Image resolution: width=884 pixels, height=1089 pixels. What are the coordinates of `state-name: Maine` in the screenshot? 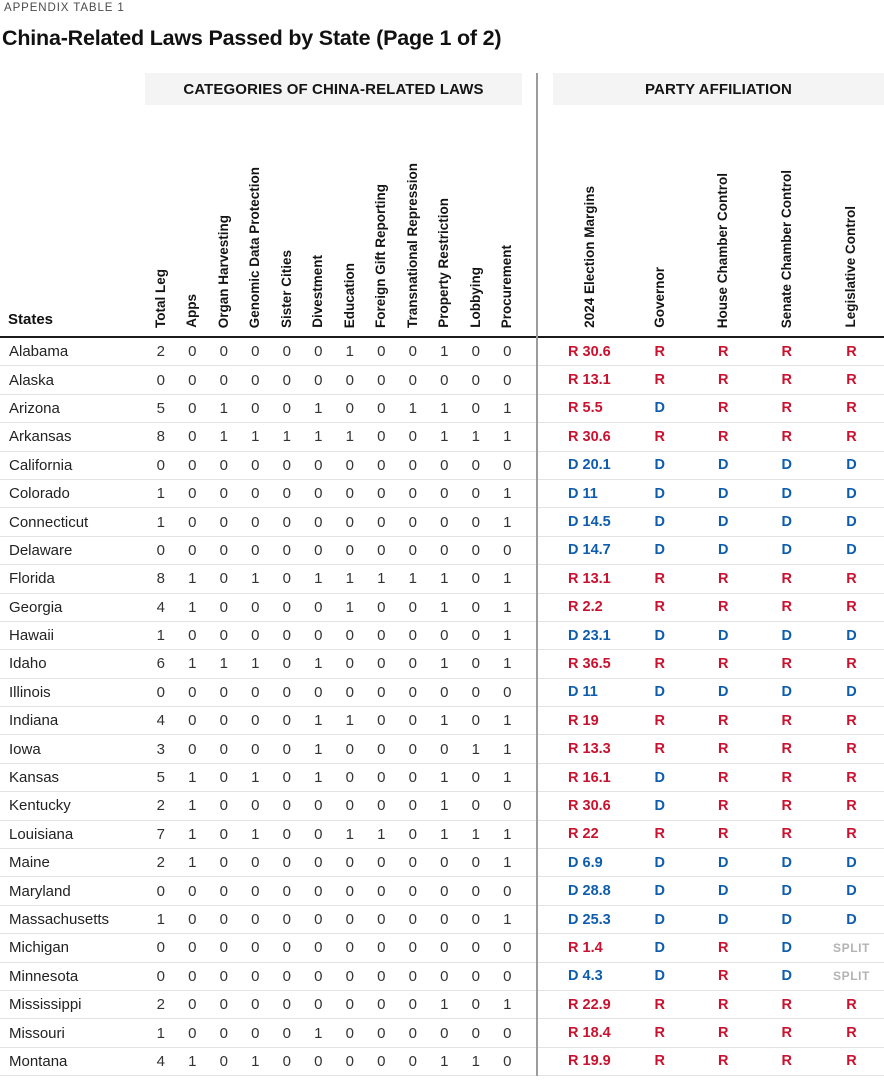 It's located at (29, 863).